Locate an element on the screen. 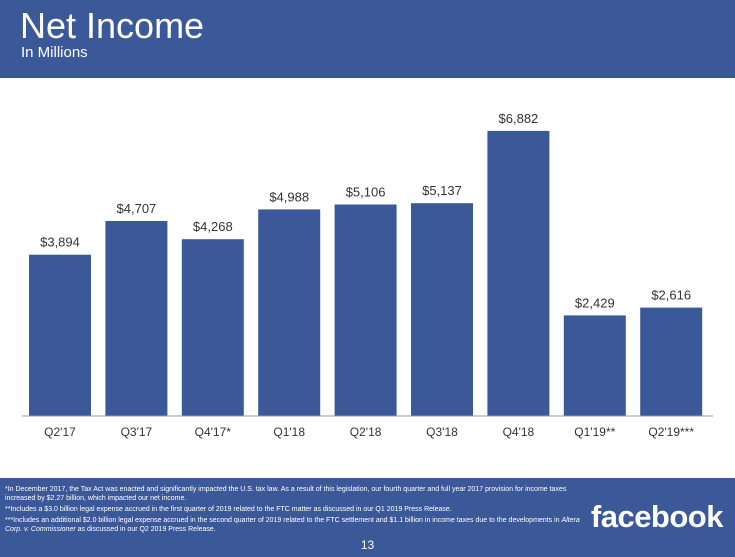 This screenshot has height=557, width=735. page-number: 13 is located at coordinates (367, 545).